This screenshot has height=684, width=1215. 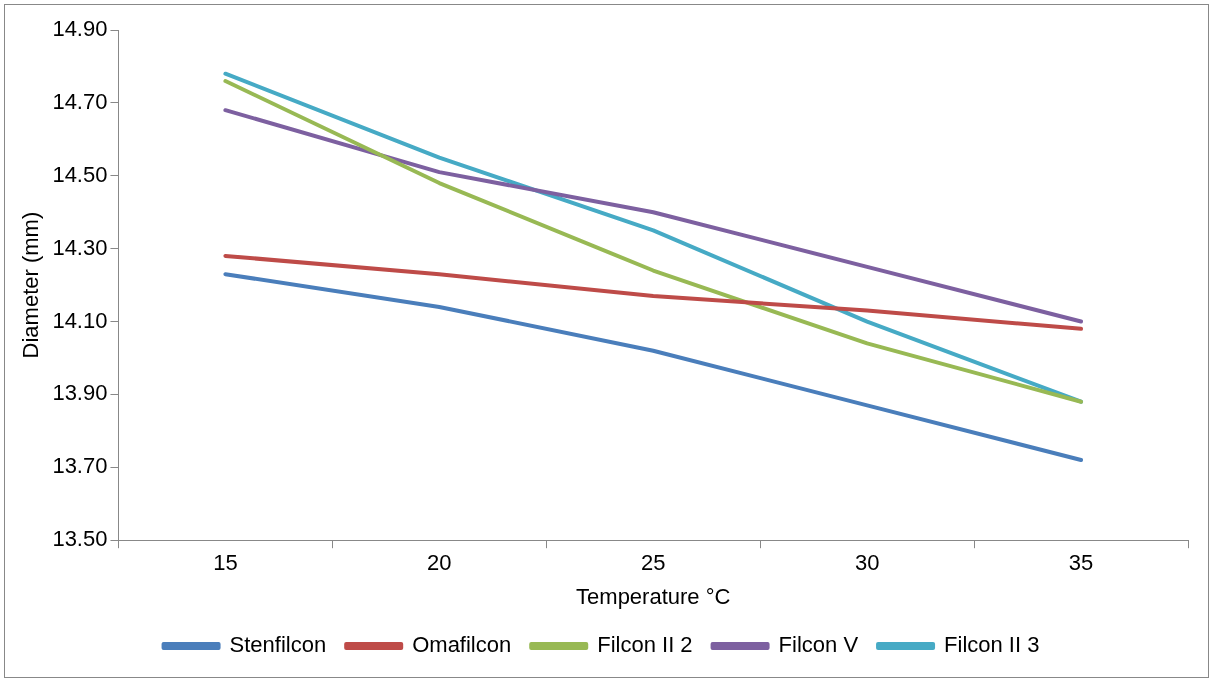 What do you see at coordinates (80, 29) in the screenshot?
I see `y-tick-label: 14.90` at bounding box center [80, 29].